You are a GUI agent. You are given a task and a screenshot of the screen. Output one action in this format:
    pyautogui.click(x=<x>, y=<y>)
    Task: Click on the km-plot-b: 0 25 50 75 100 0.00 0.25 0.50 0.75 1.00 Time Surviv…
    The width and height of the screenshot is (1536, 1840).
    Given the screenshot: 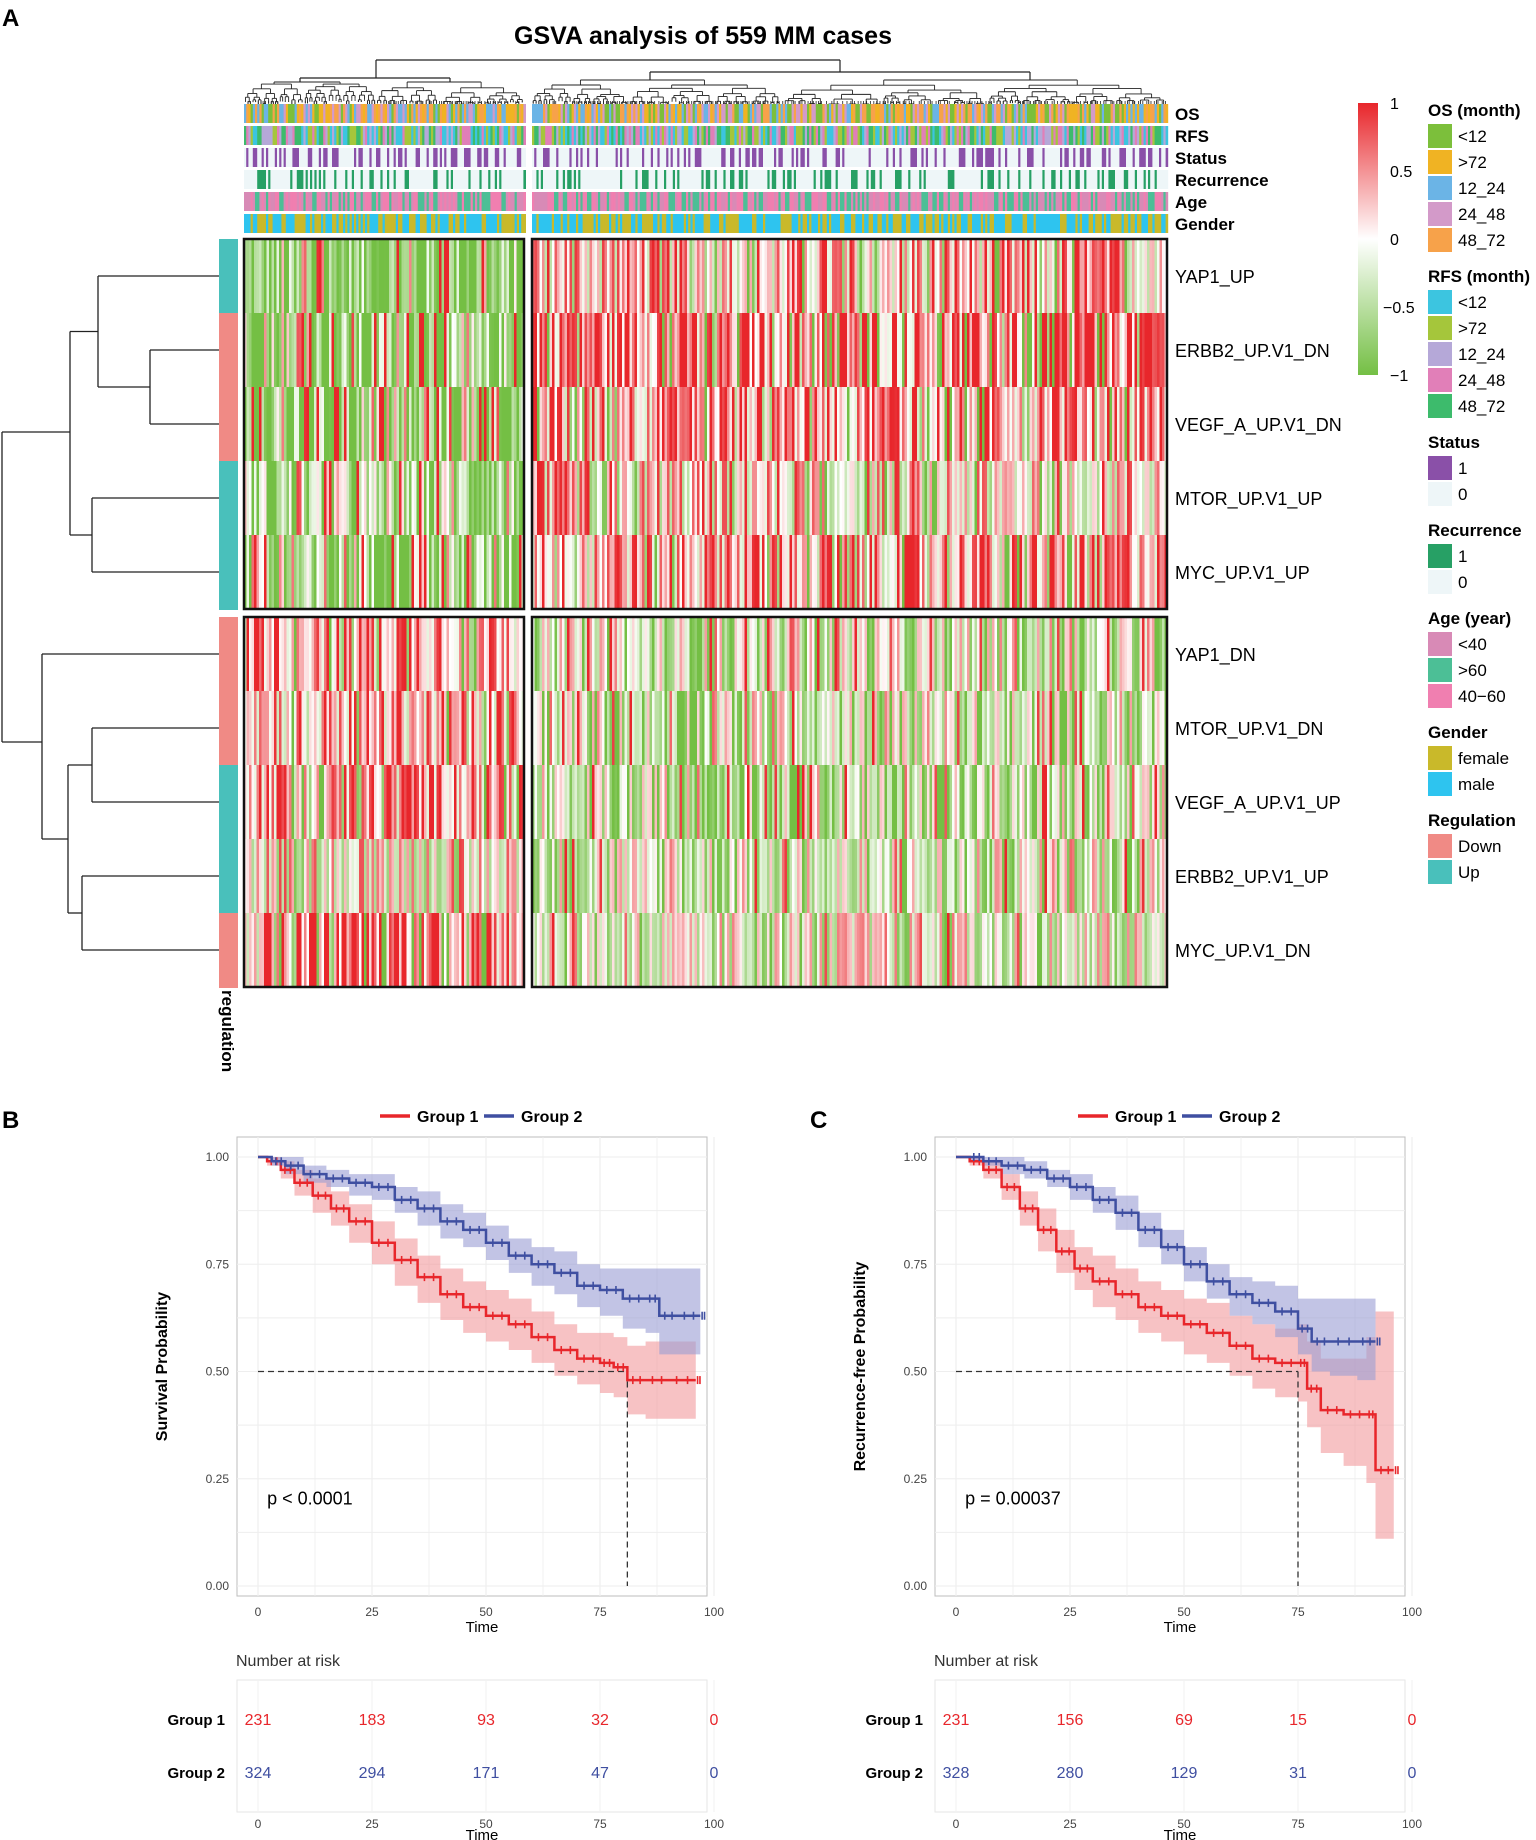 What is the action you would take?
    pyautogui.click(x=439, y=1474)
    